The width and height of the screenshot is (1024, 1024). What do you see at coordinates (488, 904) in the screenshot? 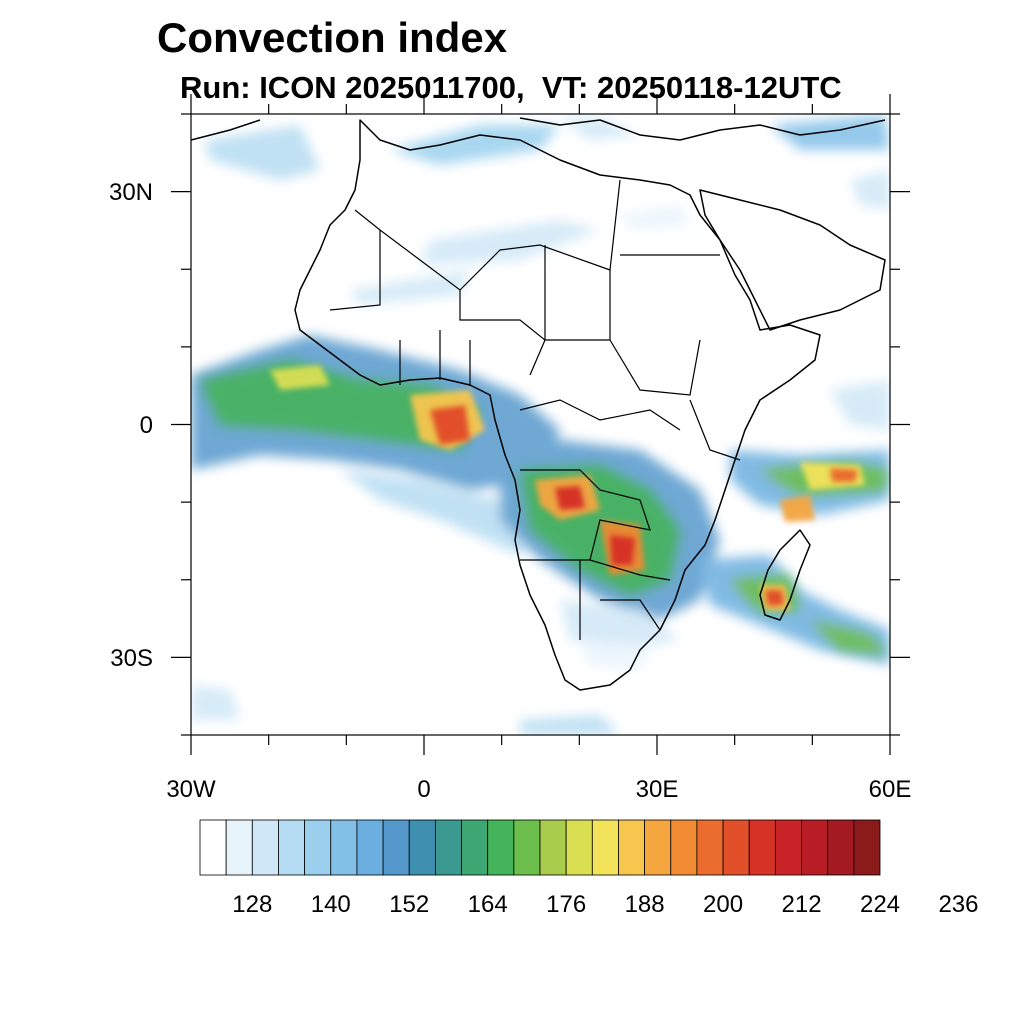
I see `colorbar-tick-label: 164` at bounding box center [488, 904].